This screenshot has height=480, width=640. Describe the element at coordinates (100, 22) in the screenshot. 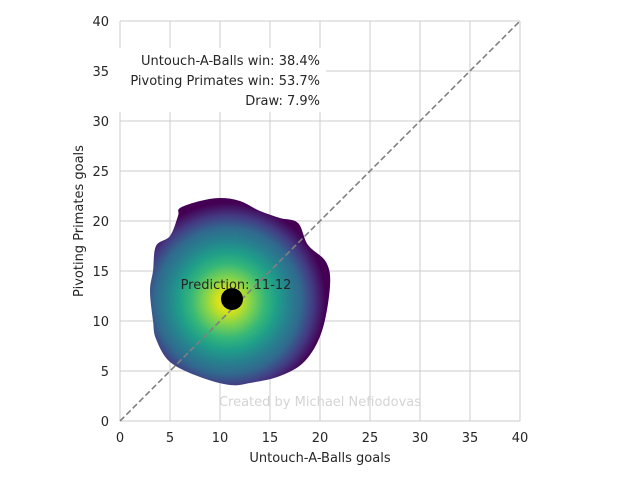

I see `y-tick-label: 40` at that location.